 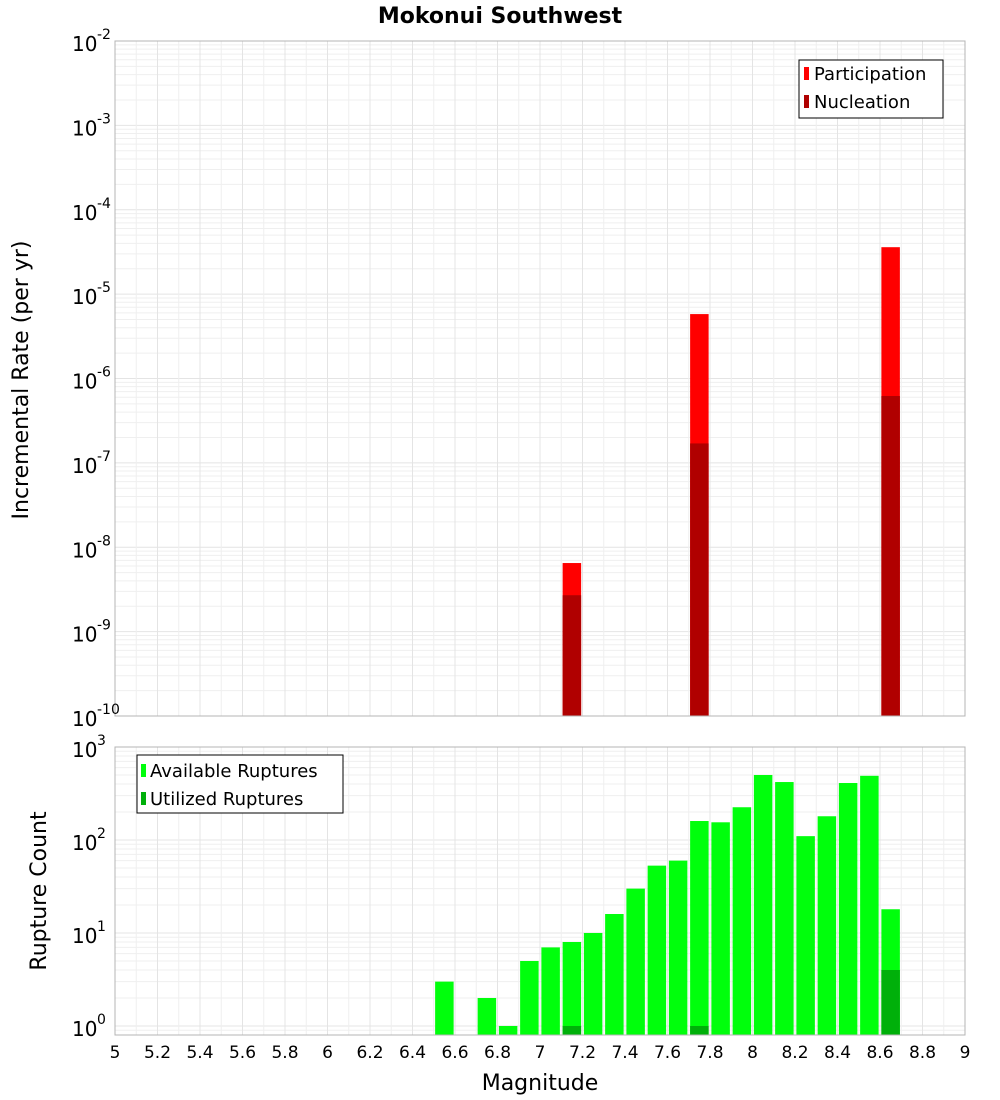 I want to click on x-tick-label: 8, so click(x=752, y=1053).